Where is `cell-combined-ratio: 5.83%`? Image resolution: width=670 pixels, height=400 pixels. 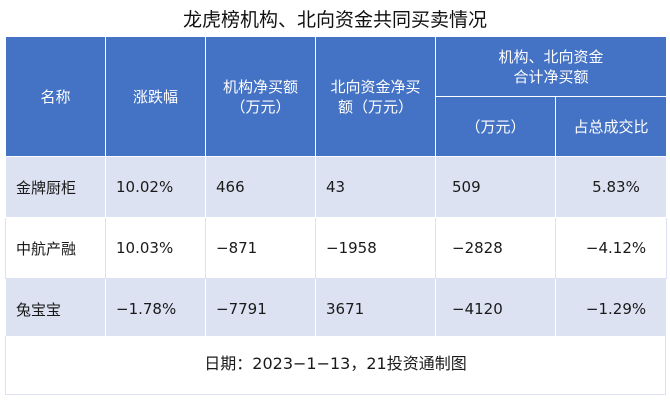
cell-combined-ratio: 5.83% is located at coordinates (611, 187).